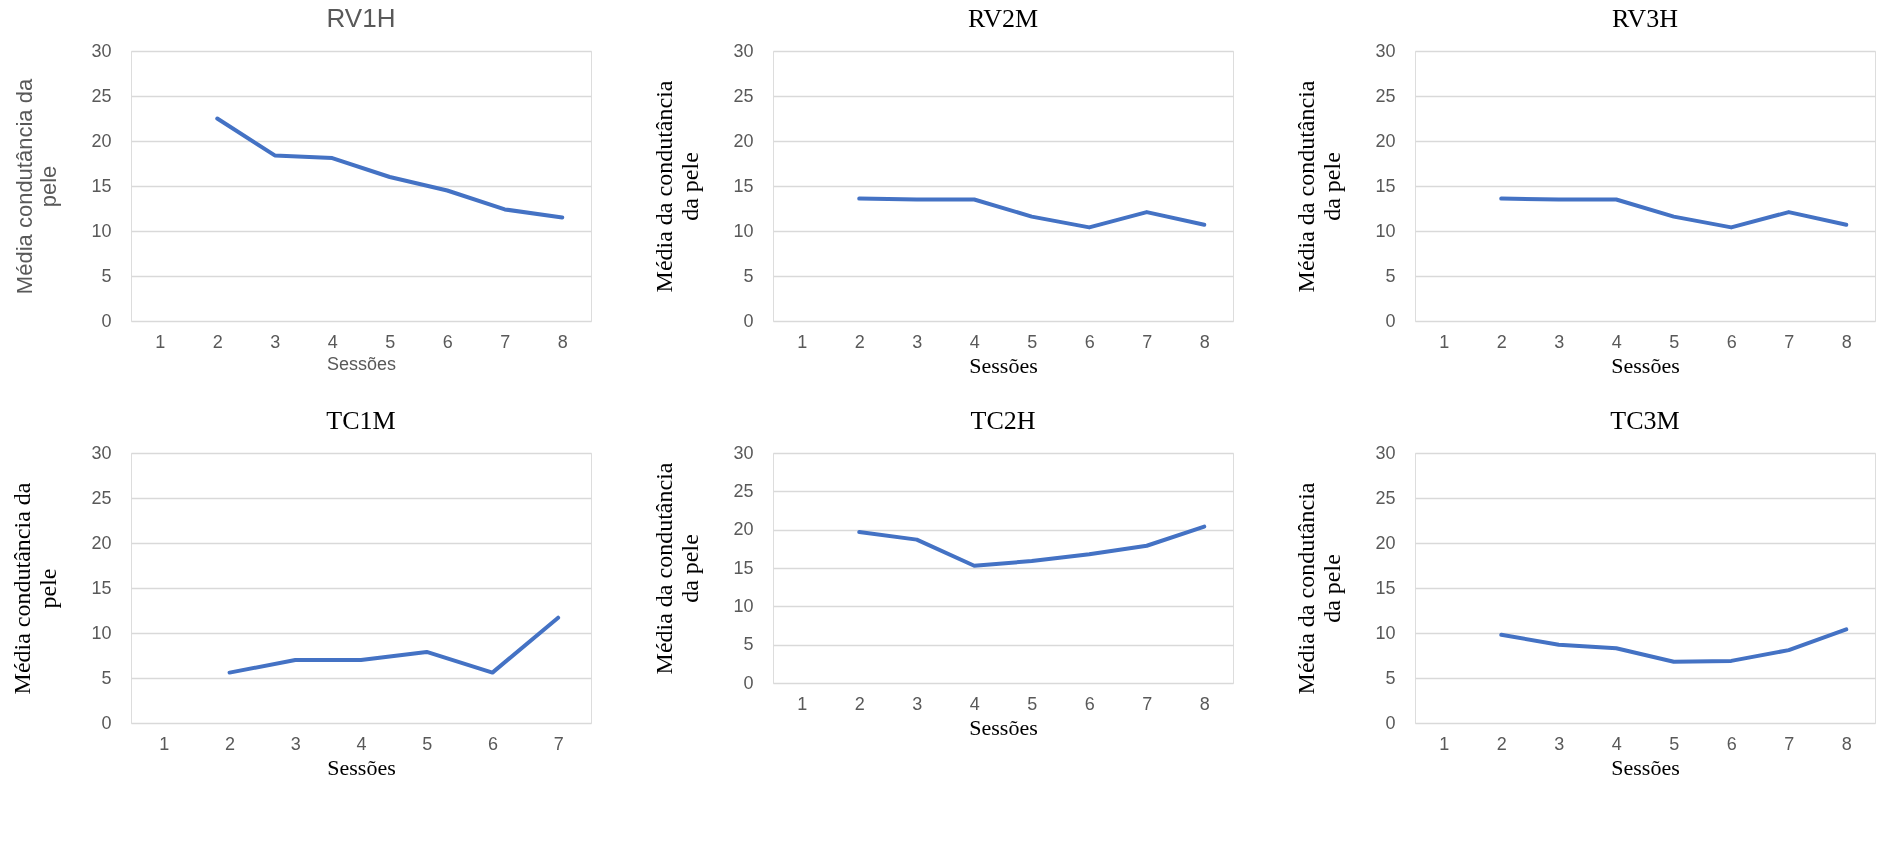  Describe the element at coordinates (361, 18) in the screenshot. I see `chart-title: RV1H` at that location.